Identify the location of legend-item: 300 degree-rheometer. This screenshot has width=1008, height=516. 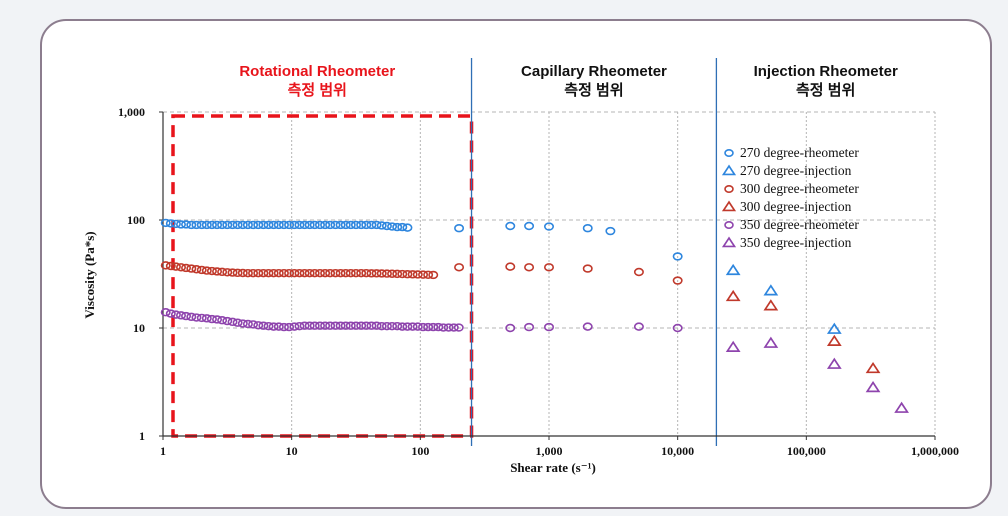
(791, 188).